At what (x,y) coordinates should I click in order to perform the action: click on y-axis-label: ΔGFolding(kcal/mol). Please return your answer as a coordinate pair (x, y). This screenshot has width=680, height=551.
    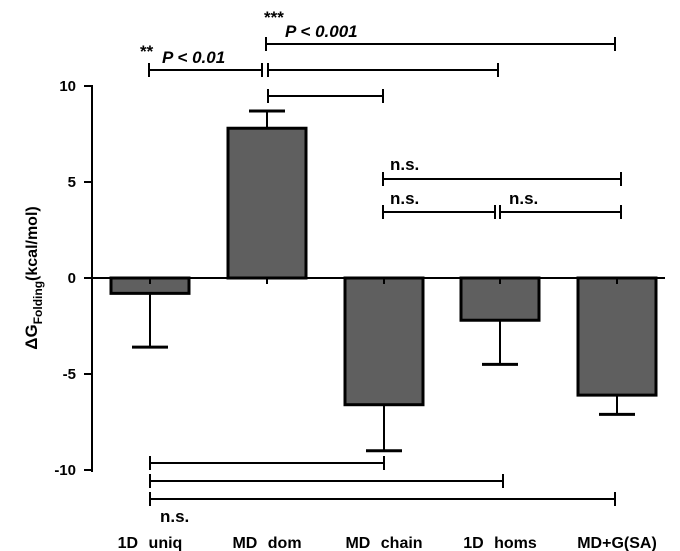
    Looking at the image, I should click on (33, 277).